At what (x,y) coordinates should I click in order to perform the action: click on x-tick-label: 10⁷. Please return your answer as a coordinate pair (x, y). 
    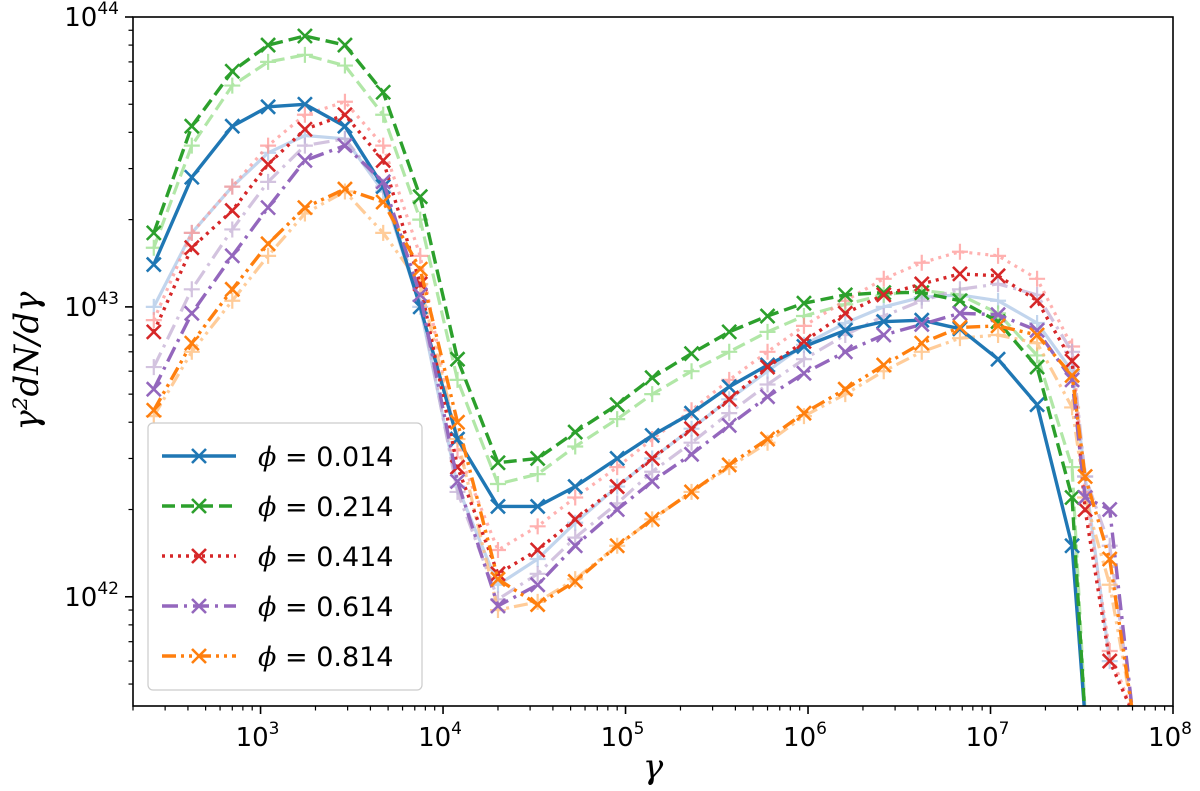
    Looking at the image, I should click on (988, 736).